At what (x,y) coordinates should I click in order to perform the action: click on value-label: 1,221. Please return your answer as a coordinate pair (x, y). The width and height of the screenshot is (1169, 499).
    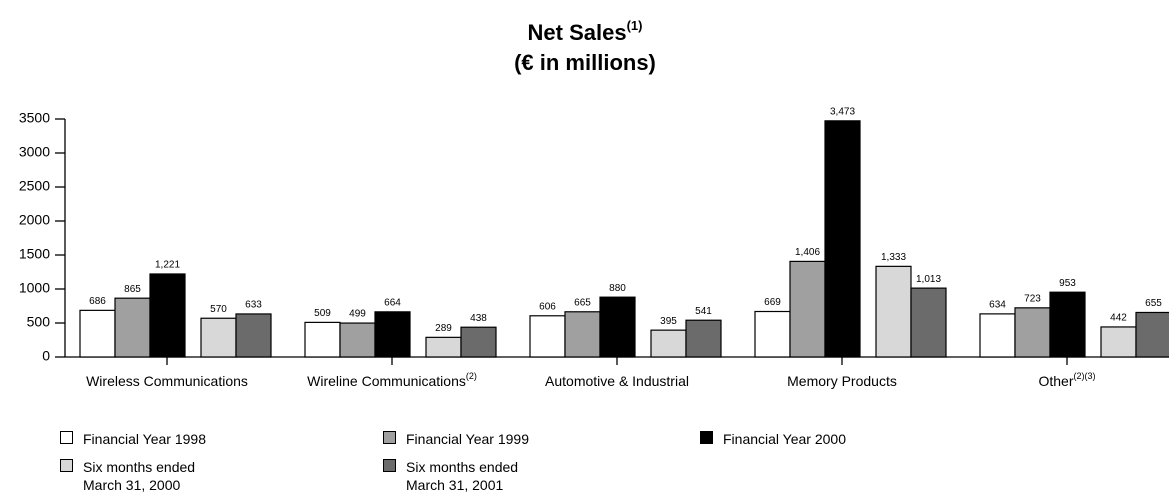
    Looking at the image, I should click on (167, 265).